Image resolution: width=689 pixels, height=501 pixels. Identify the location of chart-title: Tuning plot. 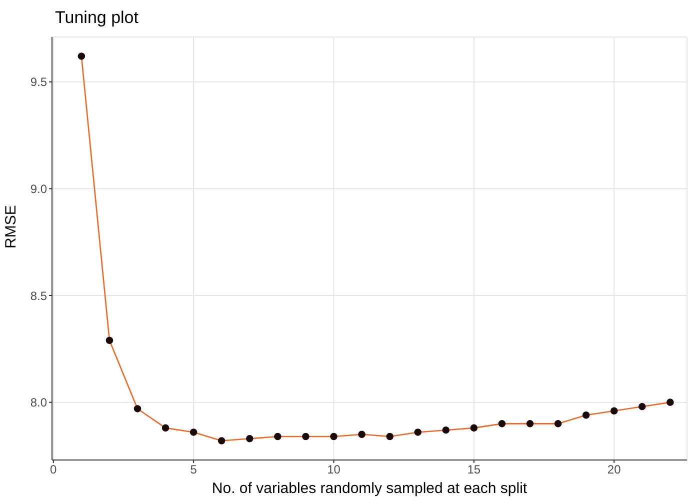
(96, 18).